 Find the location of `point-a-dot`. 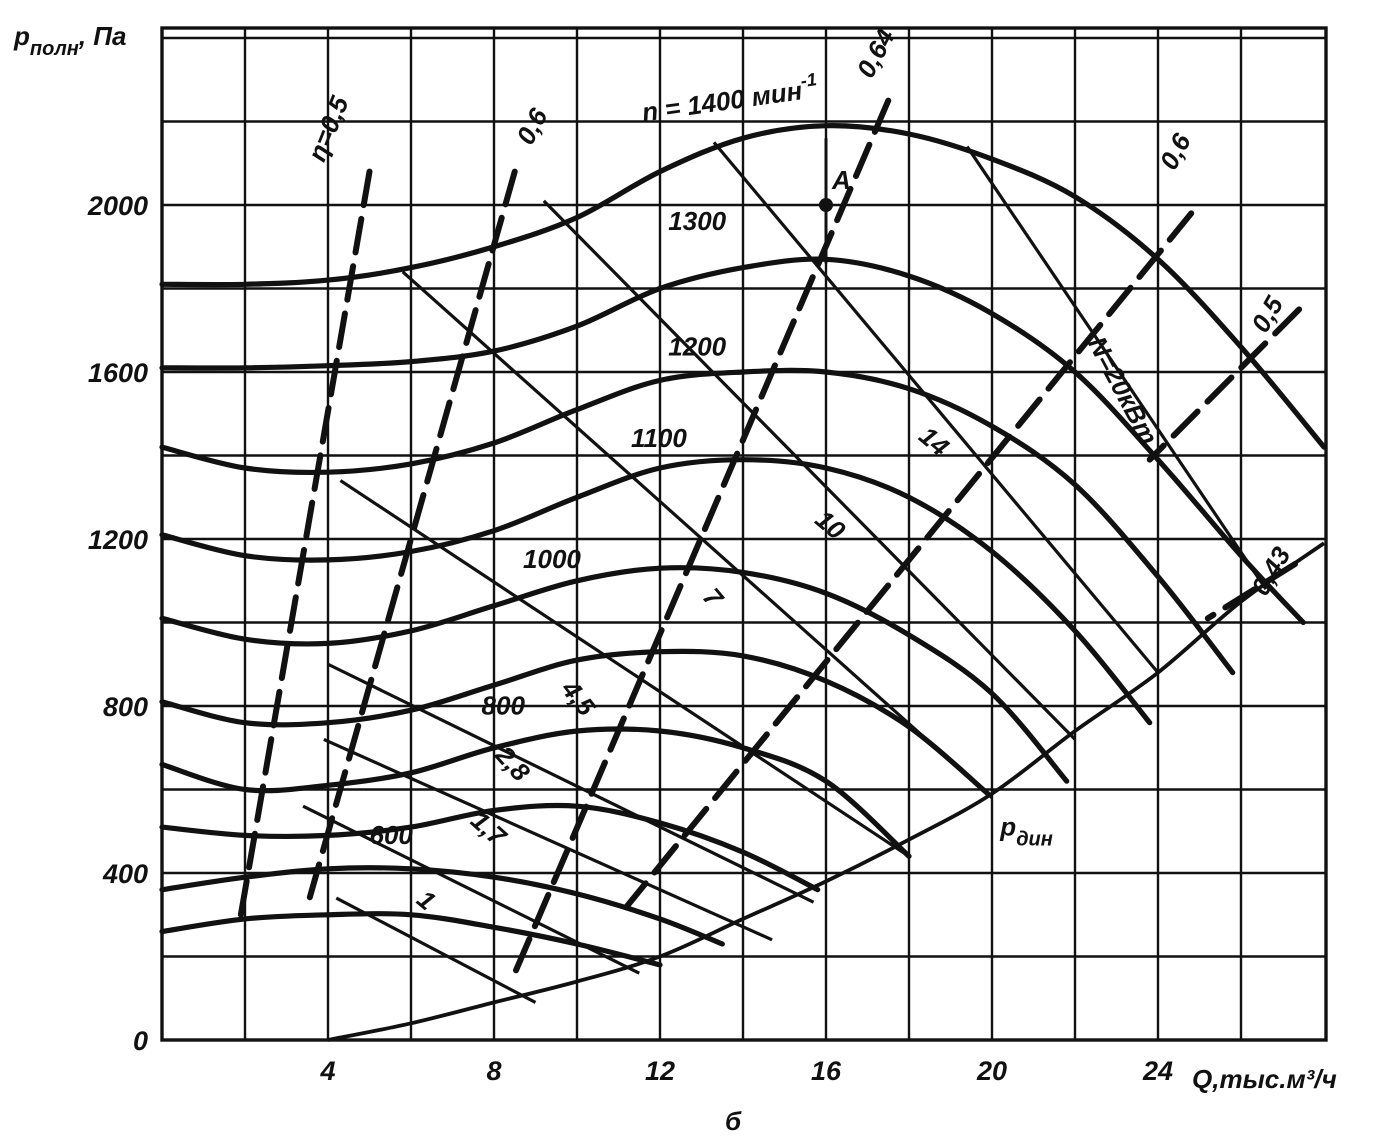

point-a-dot is located at coordinates (826, 205).